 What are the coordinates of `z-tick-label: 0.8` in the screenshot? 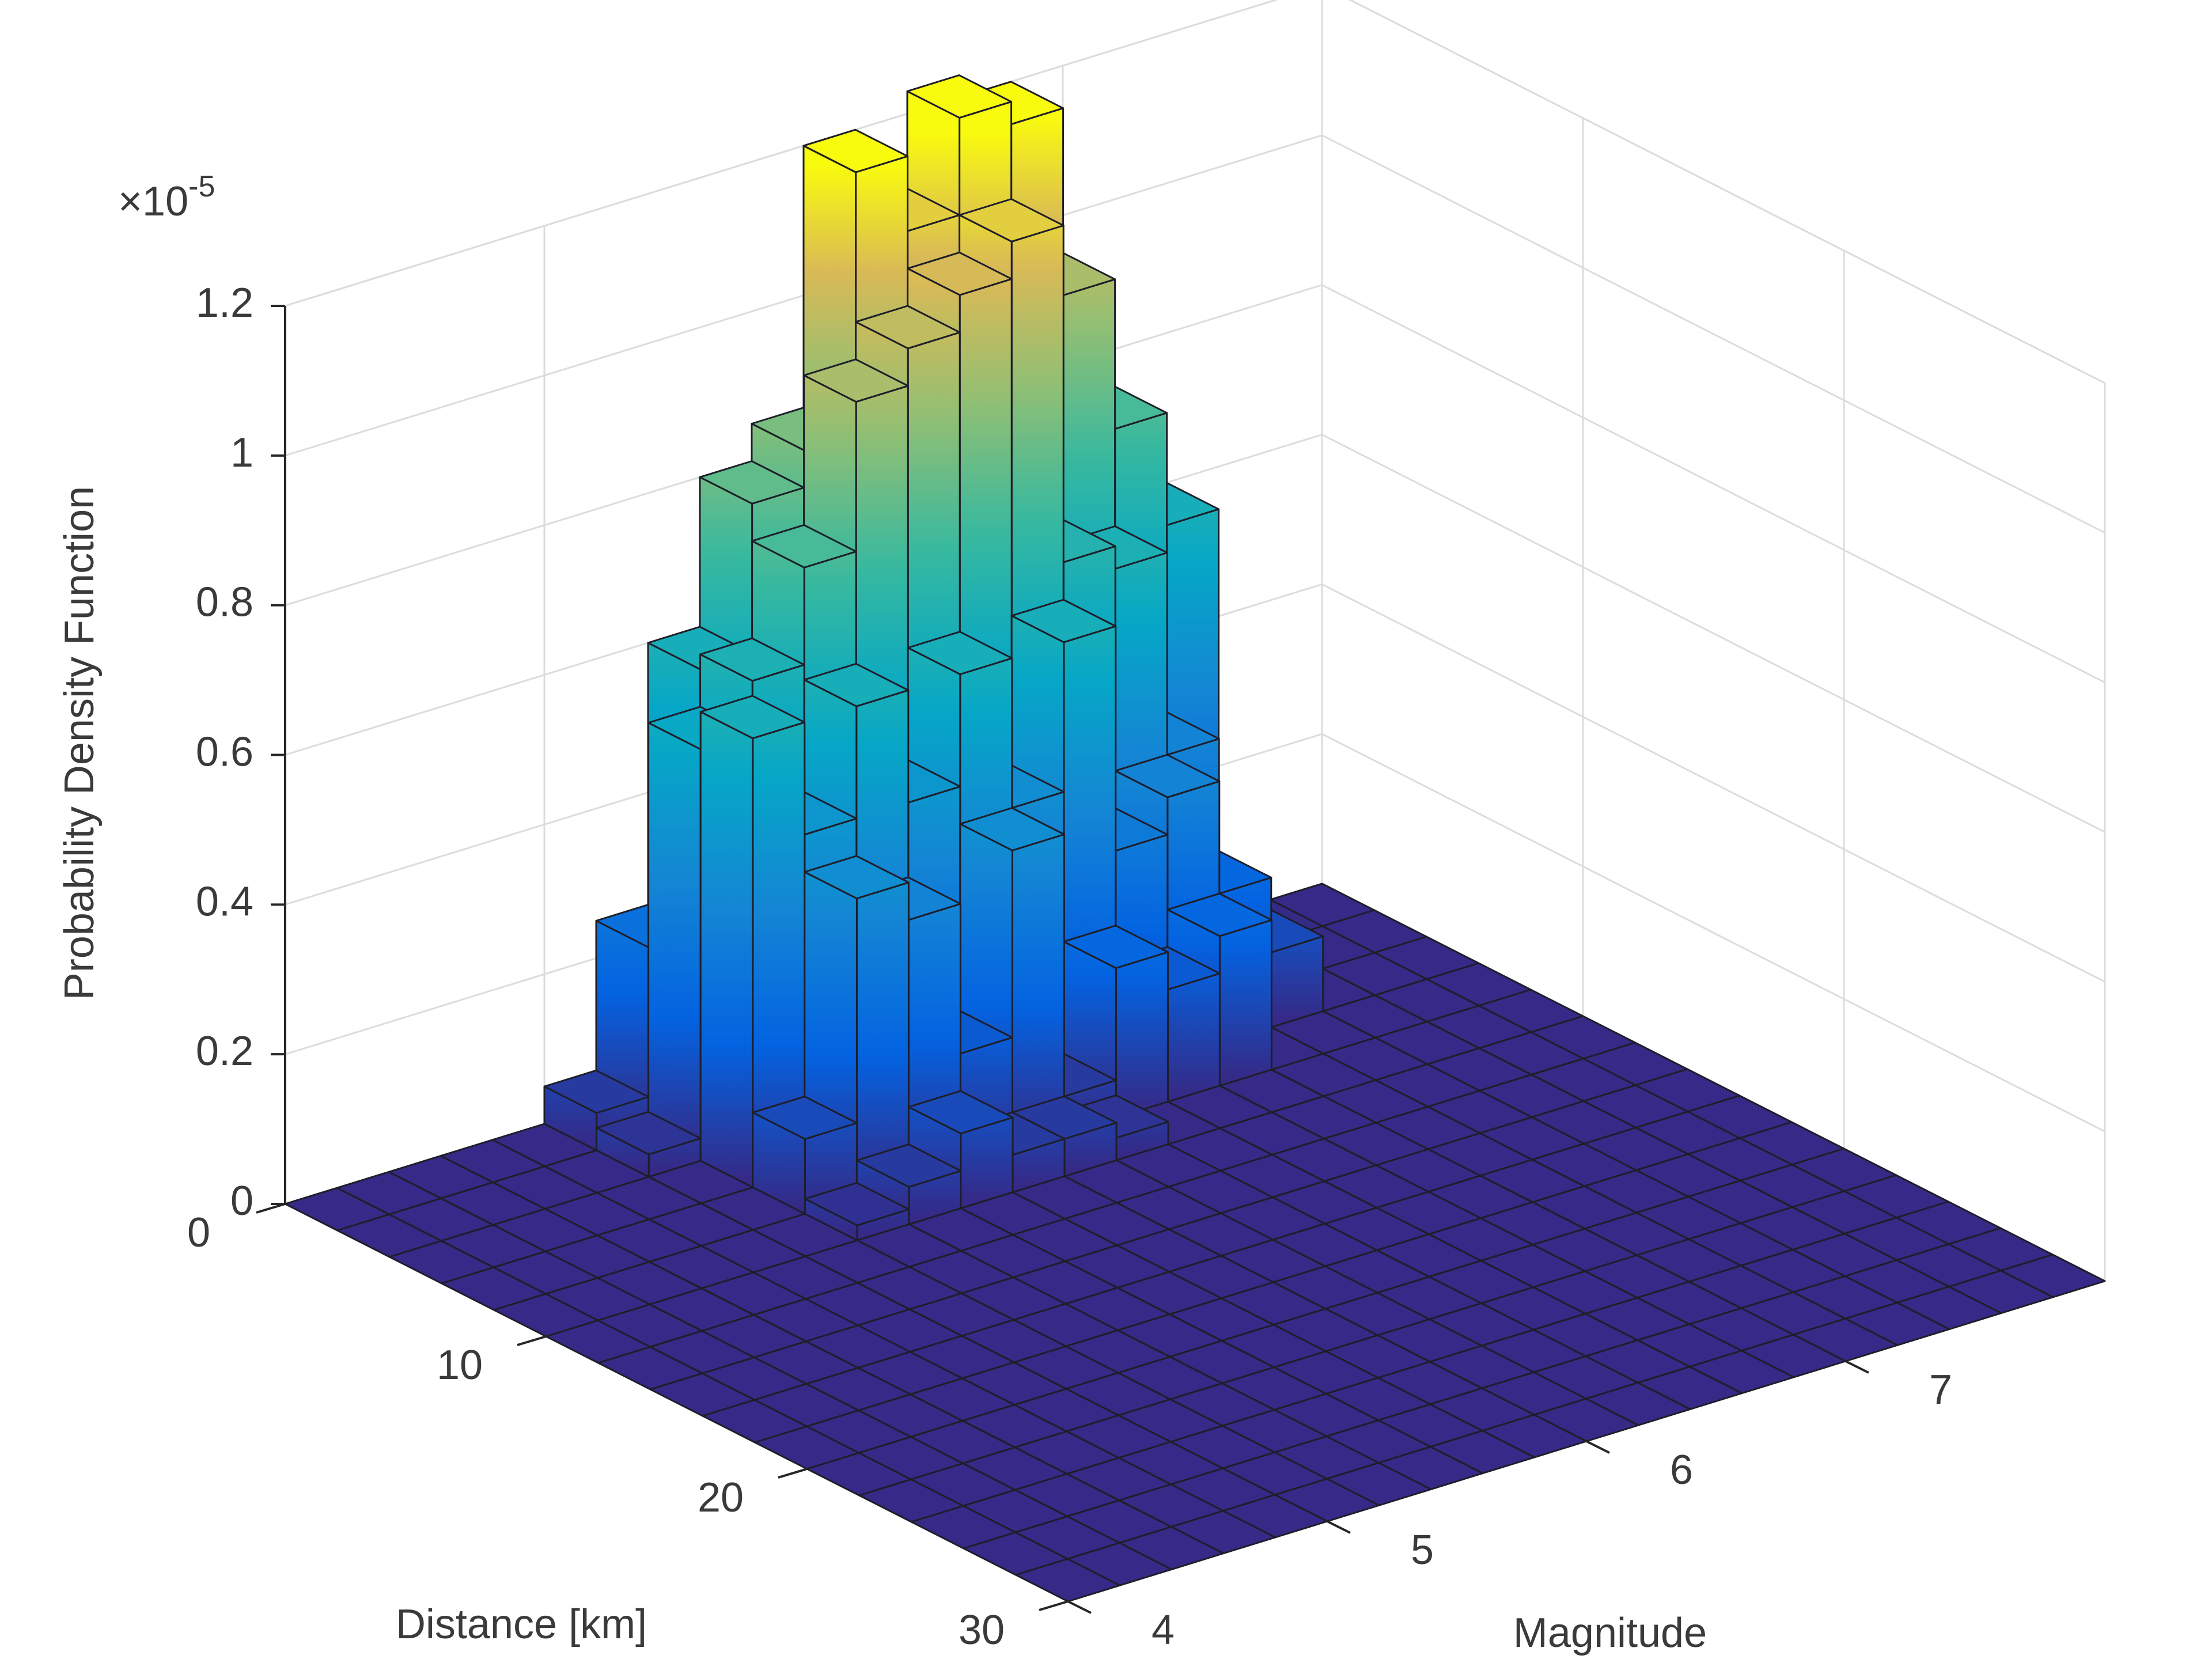 It's located at (224, 602).